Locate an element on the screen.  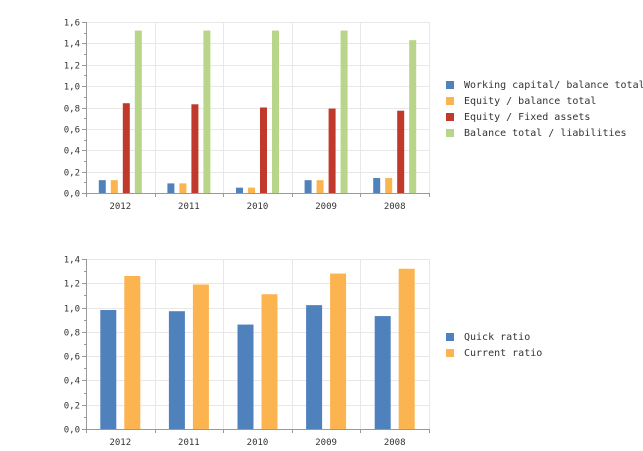
bar-balance-total-liabilities-2010 is located at coordinates (275, 111).